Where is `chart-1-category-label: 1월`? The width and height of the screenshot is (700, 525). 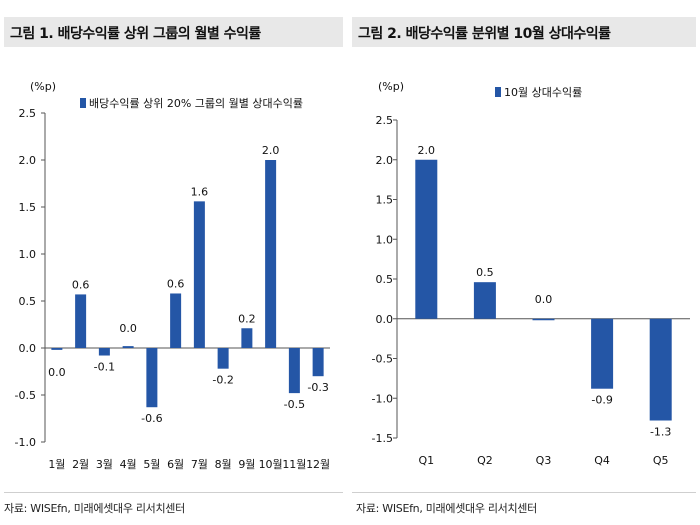 chart-1-category-label: 1월 is located at coordinates (56, 464).